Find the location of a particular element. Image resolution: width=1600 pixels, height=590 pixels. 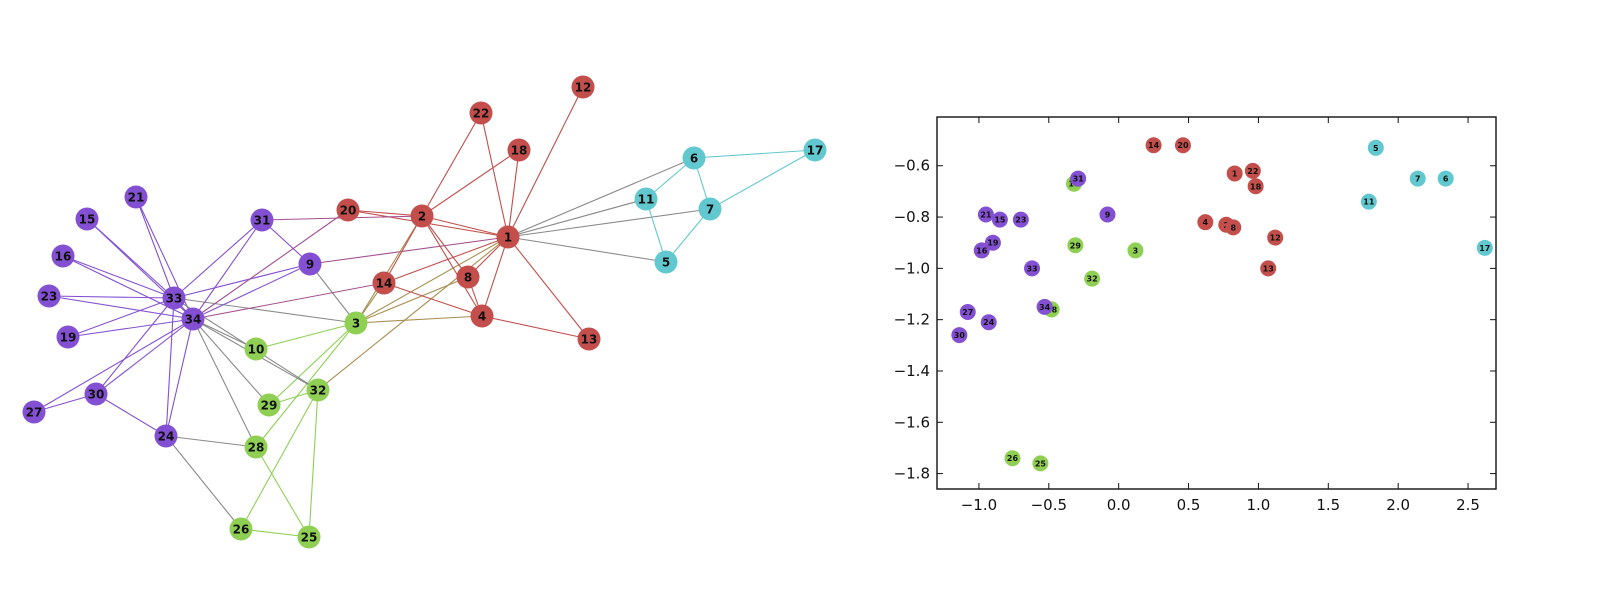

scatter-point-9: 9 is located at coordinates (1107, 214).